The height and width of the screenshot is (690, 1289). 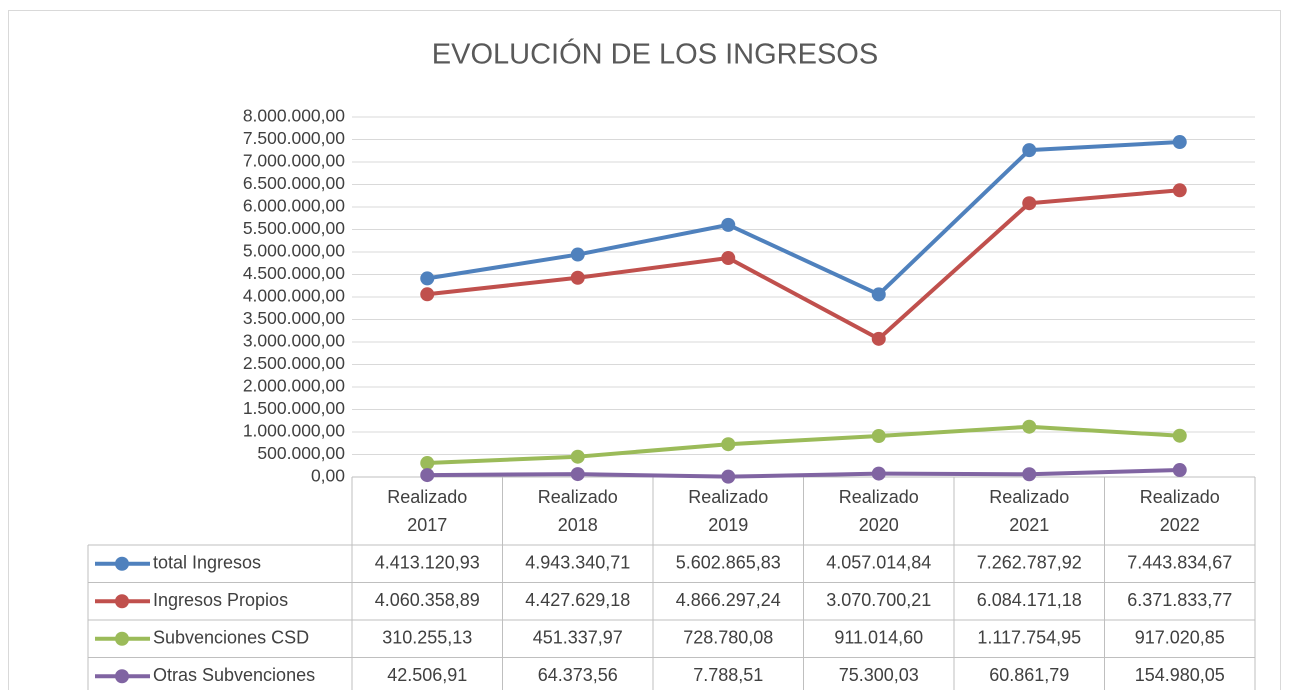 What do you see at coordinates (728, 638) in the screenshot?
I see `table-cell: 728.780,08` at bounding box center [728, 638].